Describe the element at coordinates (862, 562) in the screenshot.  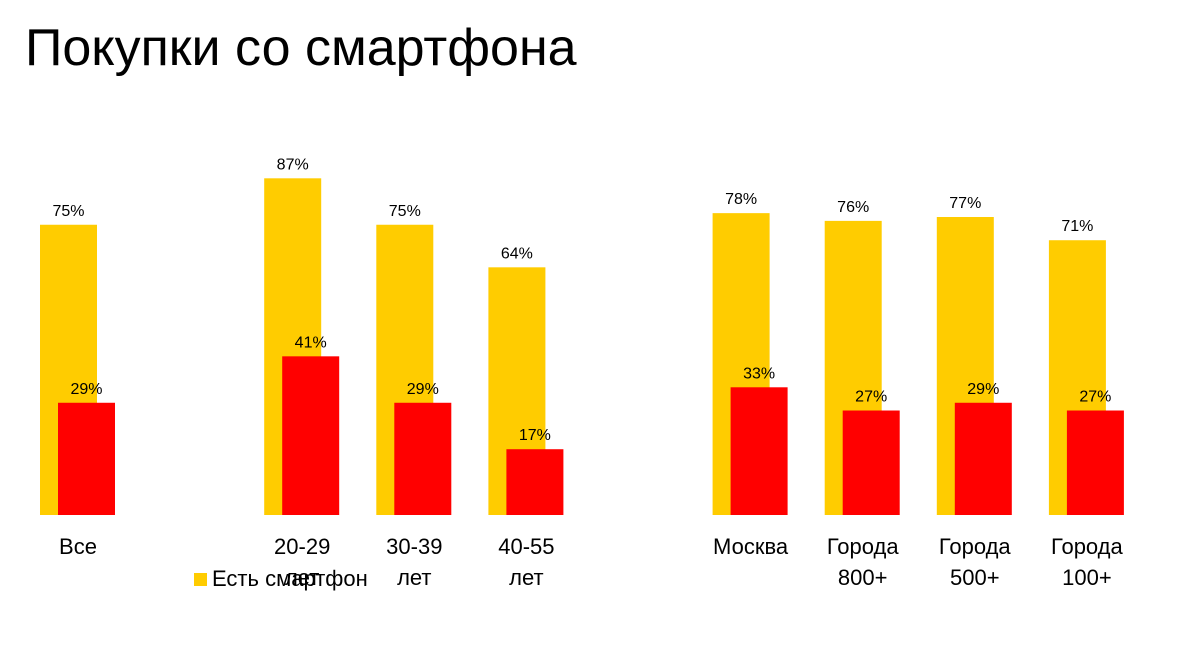
I see `x-tick-label: Города 800+` at that location.